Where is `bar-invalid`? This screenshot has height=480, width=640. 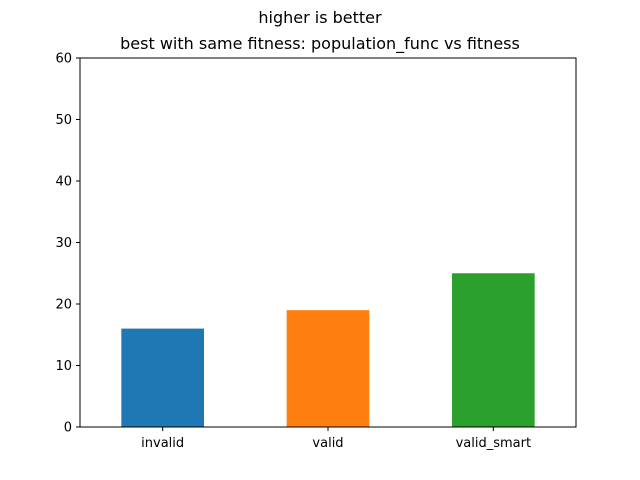 bar-invalid is located at coordinates (162, 377).